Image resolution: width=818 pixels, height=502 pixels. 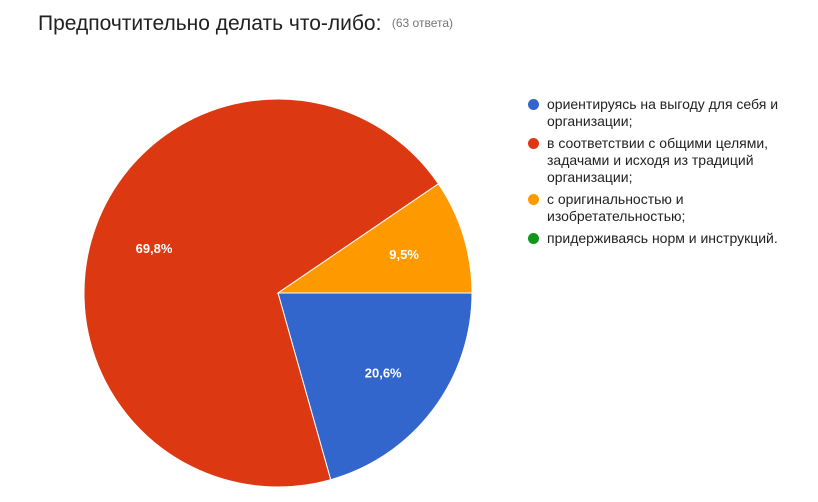 What do you see at coordinates (154, 248) in the screenshot?
I see `pie-slice-label-1: 69,8%` at bounding box center [154, 248].